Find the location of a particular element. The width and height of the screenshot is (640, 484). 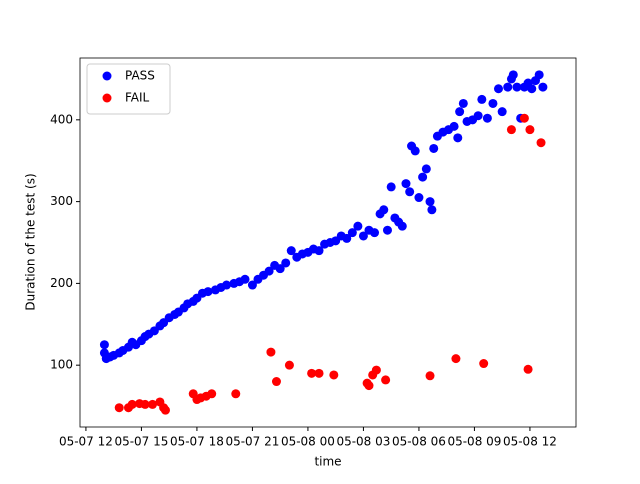

y-tick-label: 400 is located at coordinates (61, 119).